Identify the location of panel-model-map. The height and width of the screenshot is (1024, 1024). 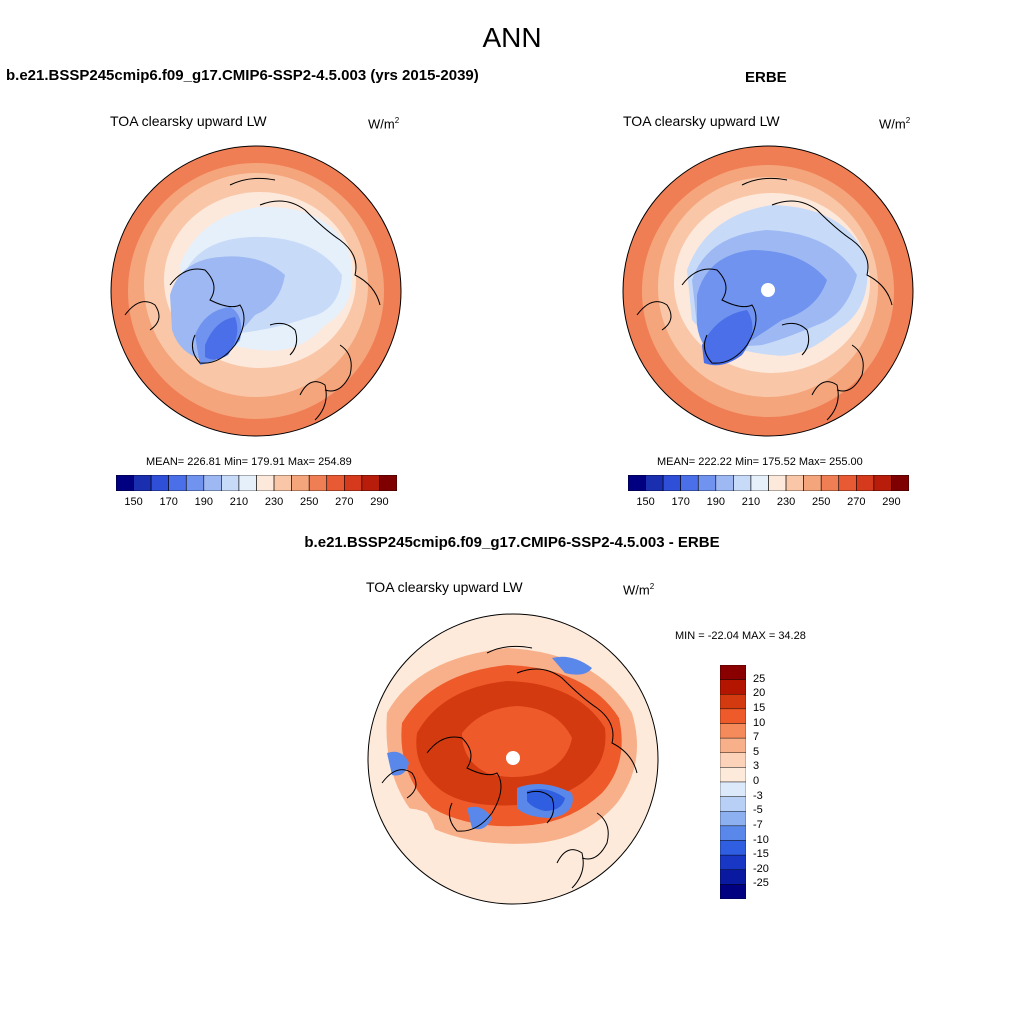
(256, 291).